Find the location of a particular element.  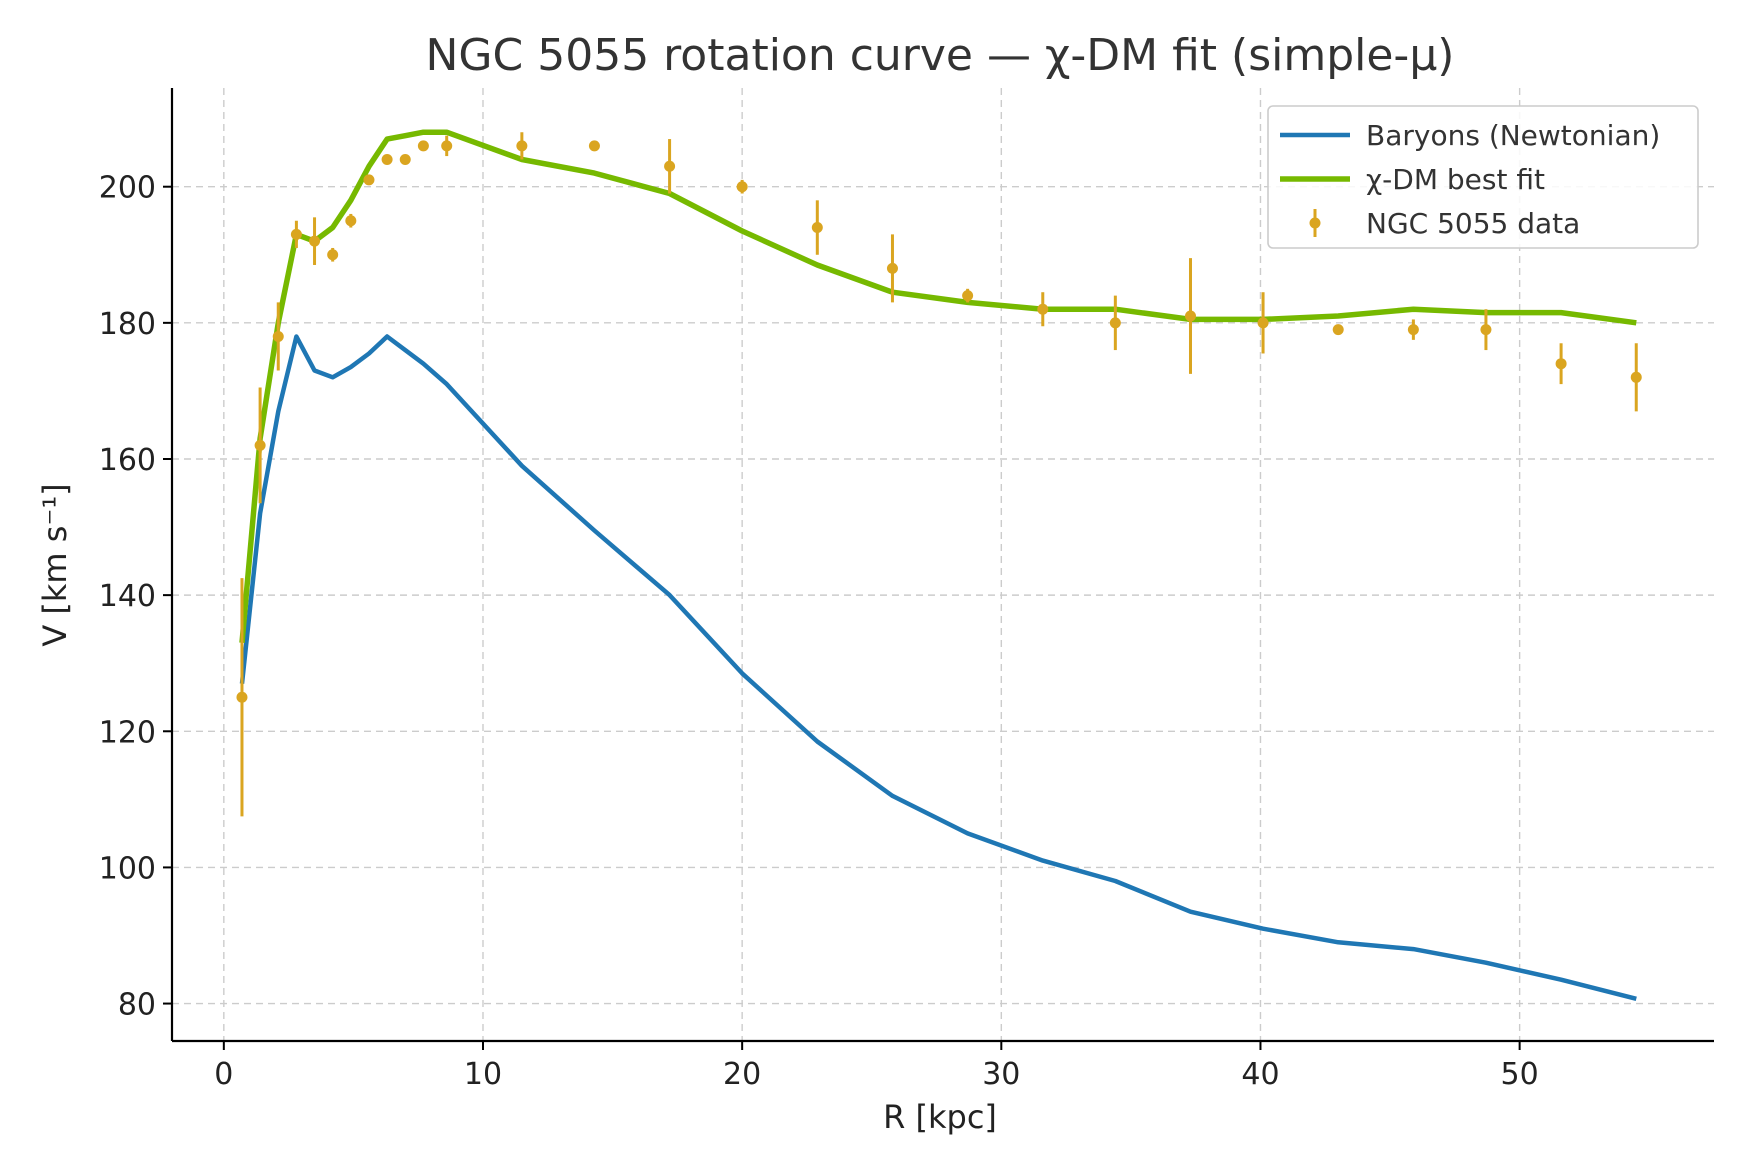

x-tick-label: 30 is located at coordinates (1001, 1074).